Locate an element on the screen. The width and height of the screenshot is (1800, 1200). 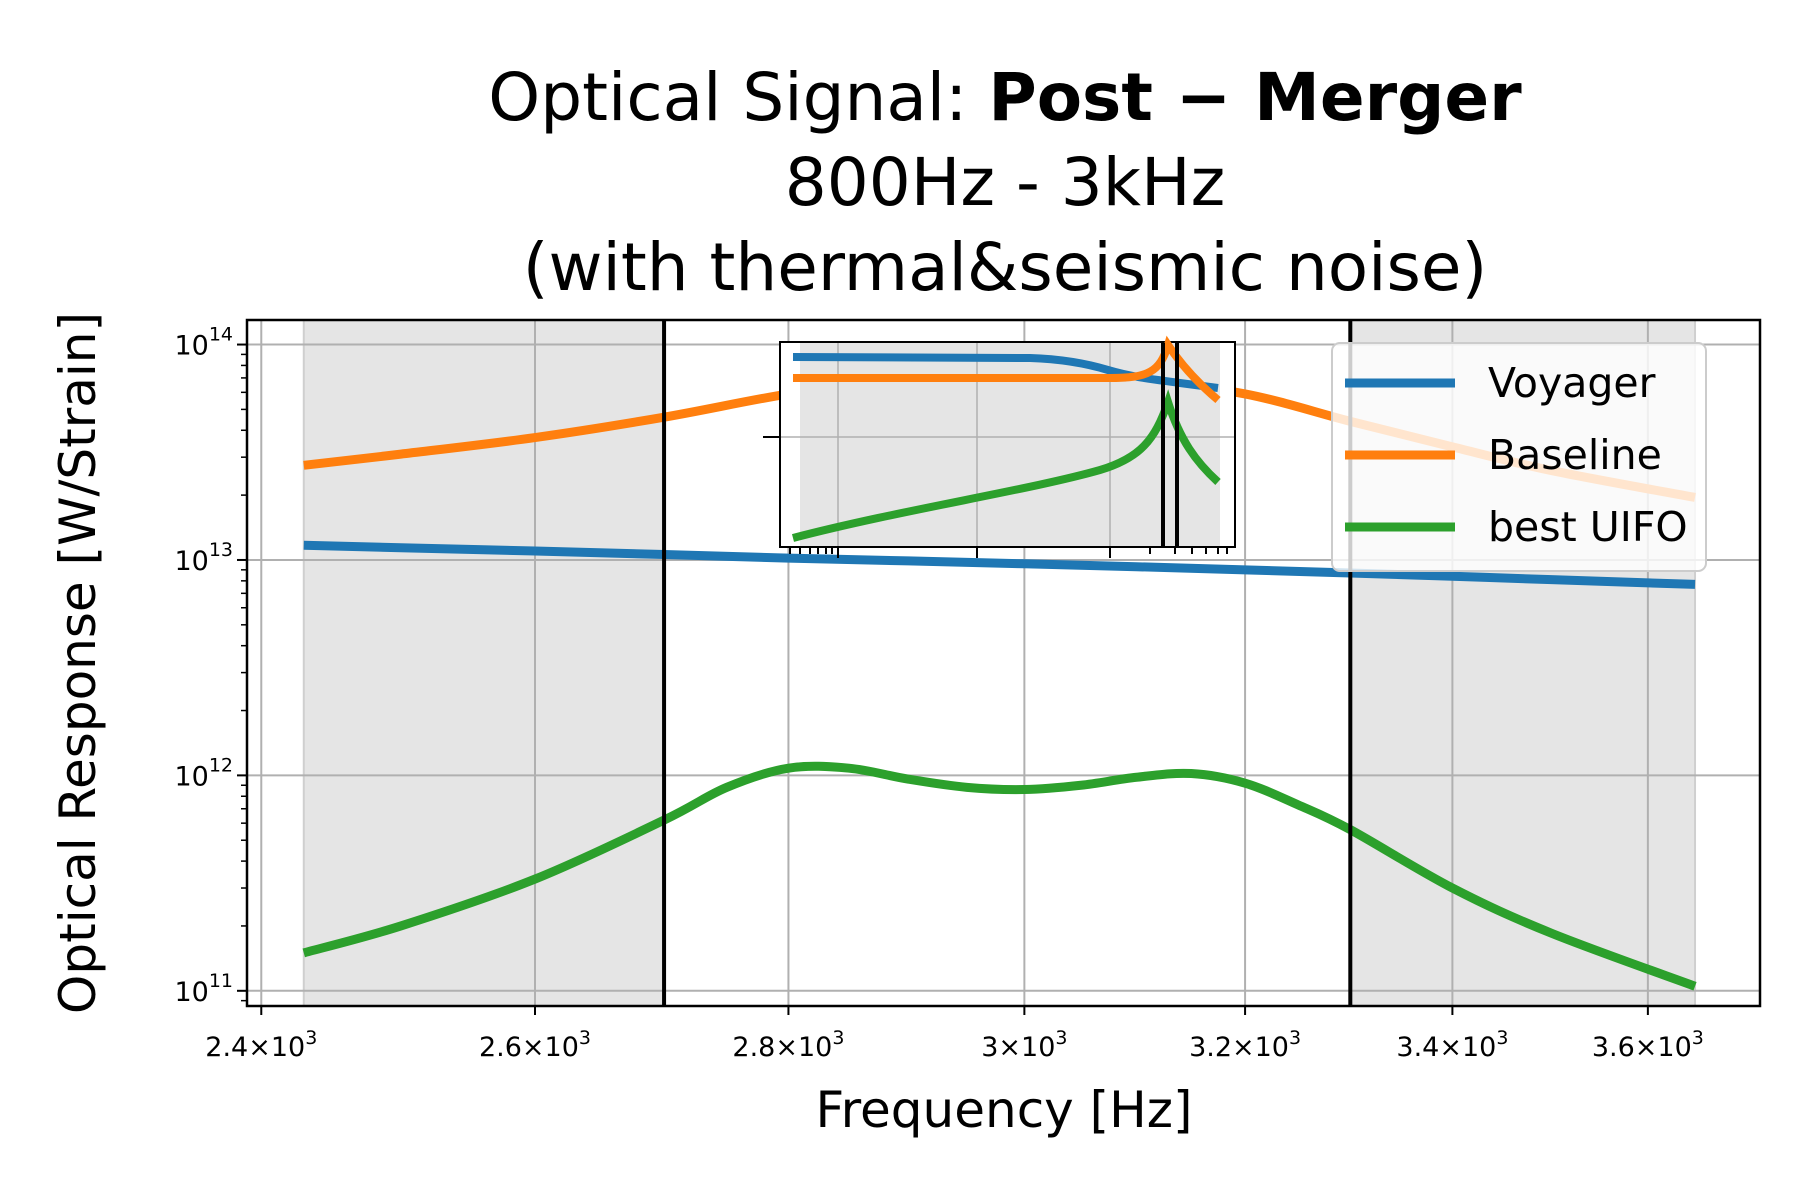
legend-label-voyager: Voyager is located at coordinates (1572, 383).